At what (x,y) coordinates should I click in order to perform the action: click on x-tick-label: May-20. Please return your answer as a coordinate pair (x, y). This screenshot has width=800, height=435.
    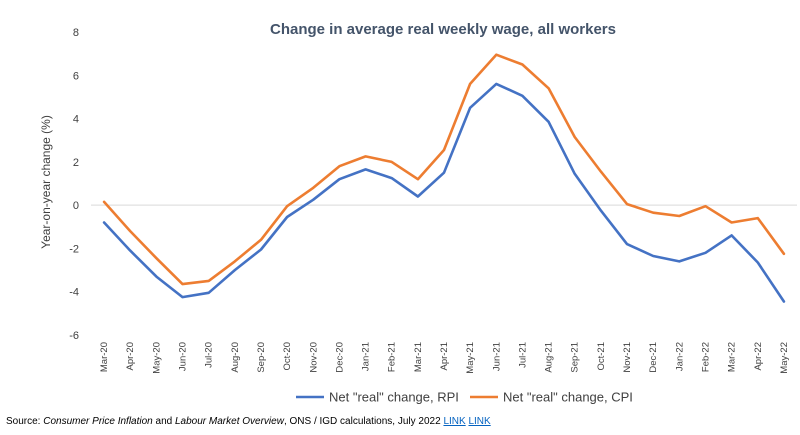
    Looking at the image, I should click on (156, 358).